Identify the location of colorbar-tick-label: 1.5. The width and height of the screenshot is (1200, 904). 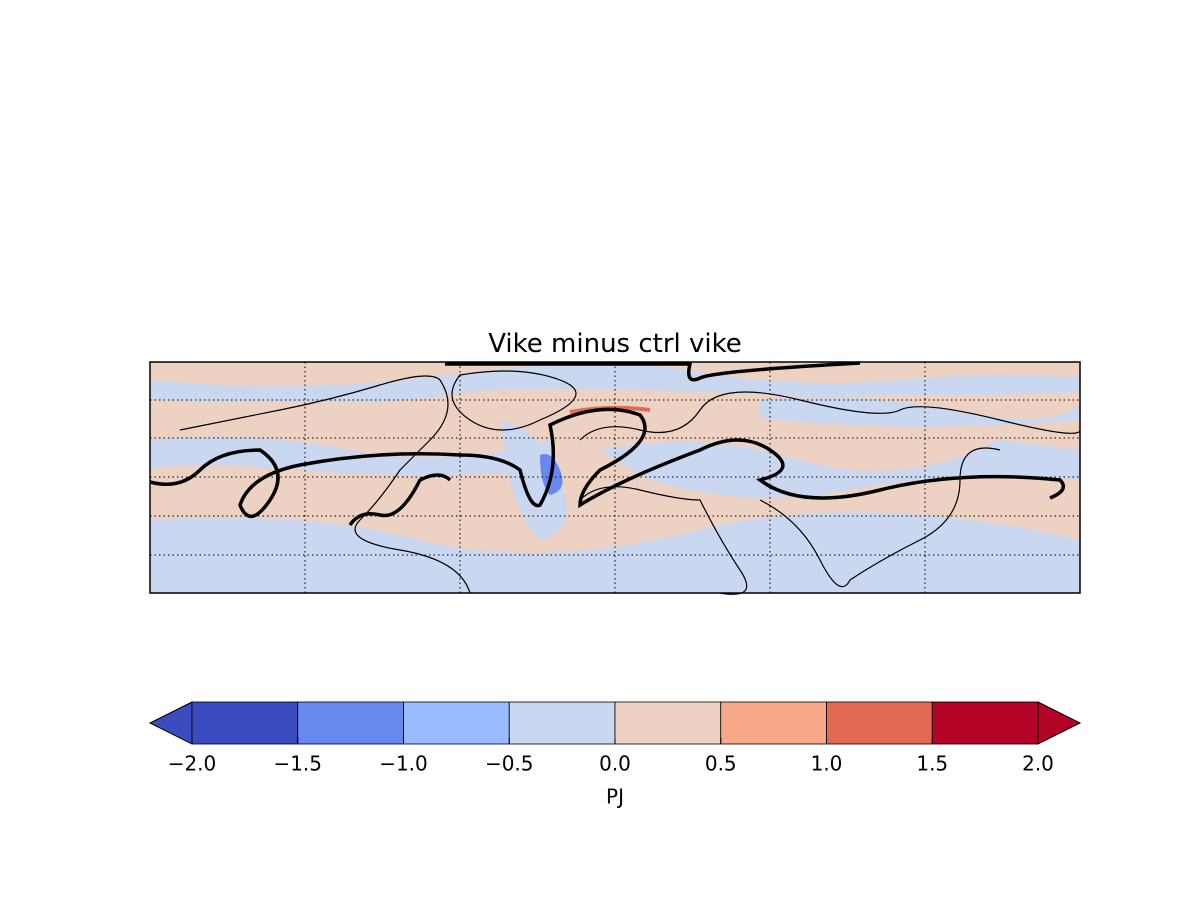
(932, 764).